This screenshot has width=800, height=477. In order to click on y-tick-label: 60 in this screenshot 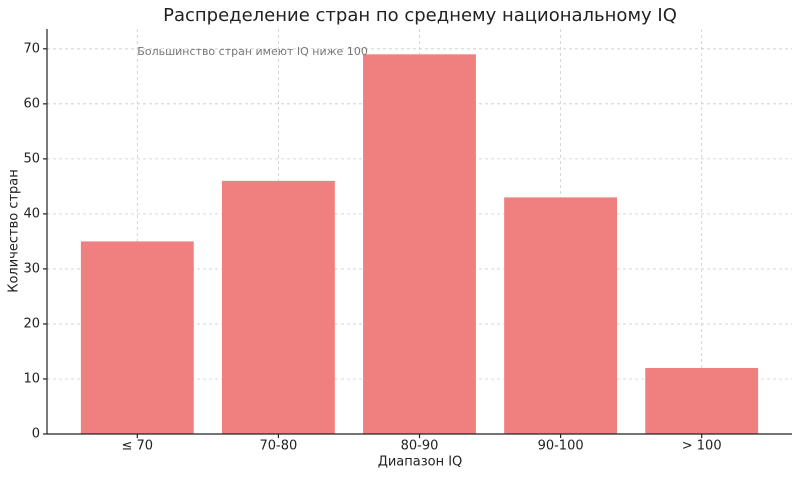, I will do `click(31, 103)`.